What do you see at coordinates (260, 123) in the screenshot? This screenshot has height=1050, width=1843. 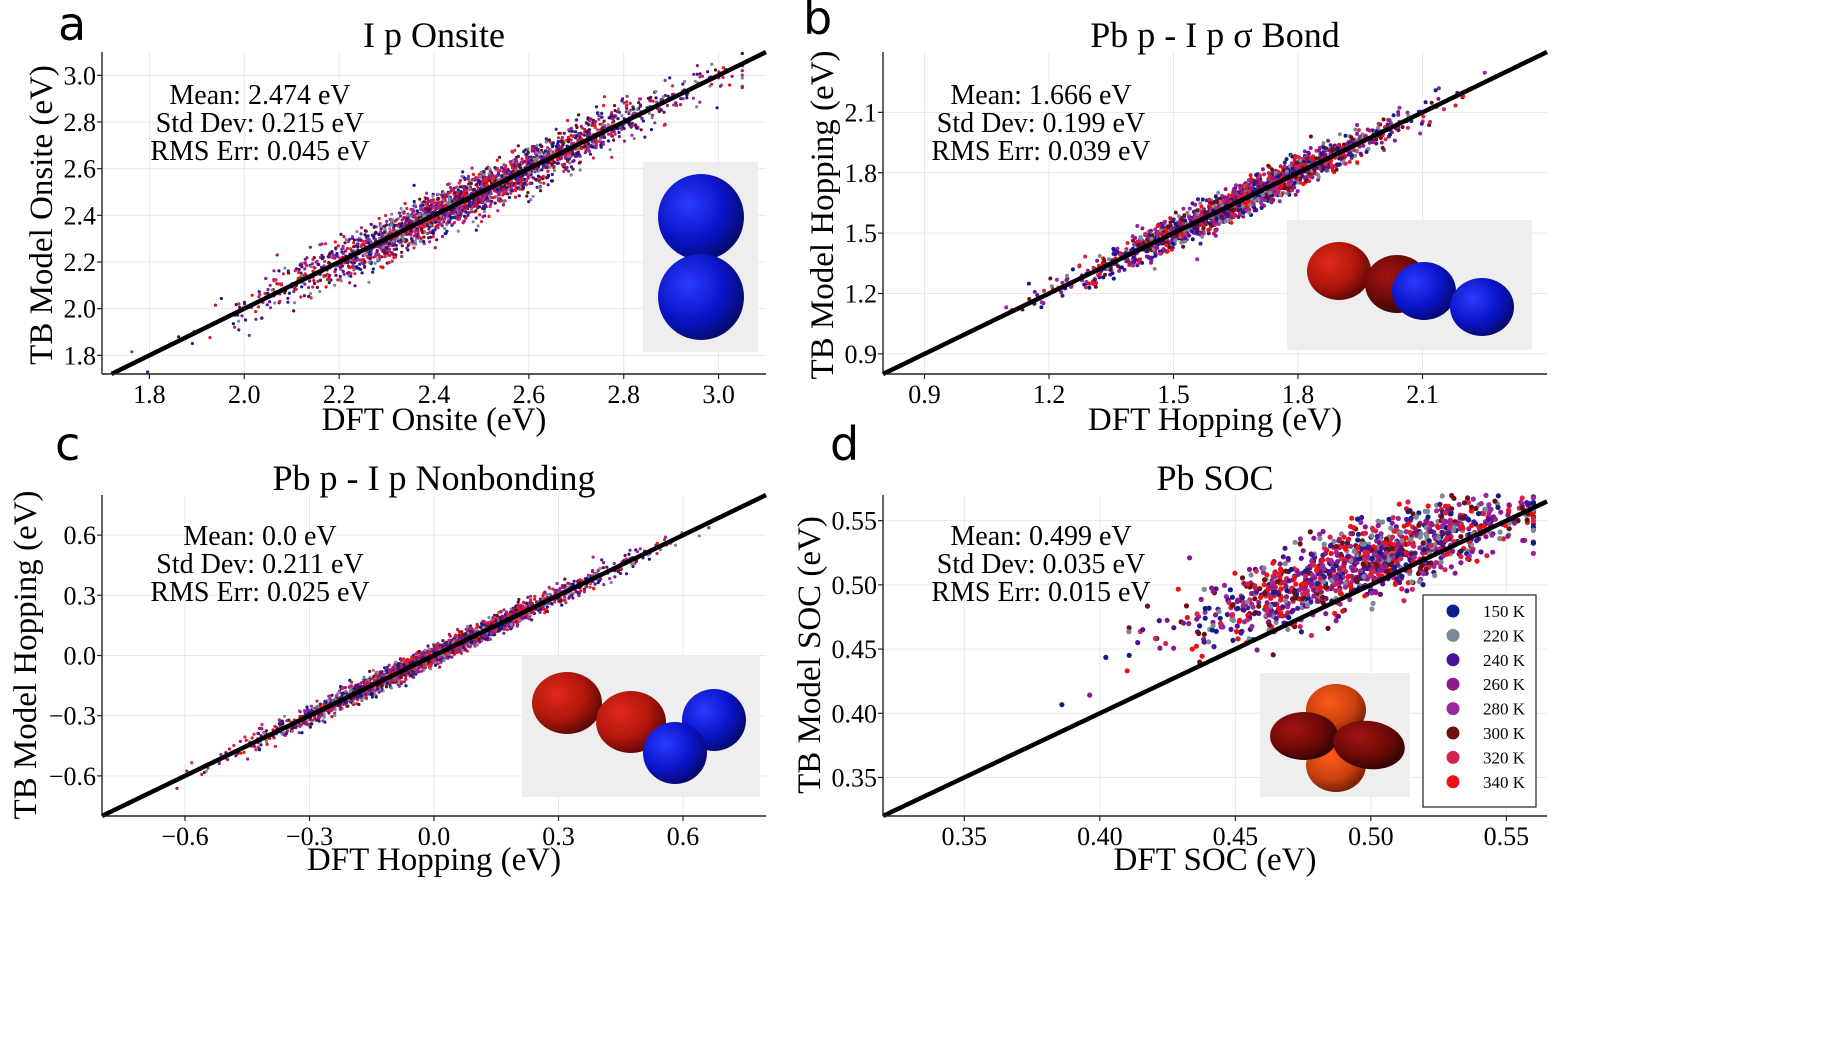 I see `stat-std-dev: Std Dev: 0.215 eV` at bounding box center [260, 123].